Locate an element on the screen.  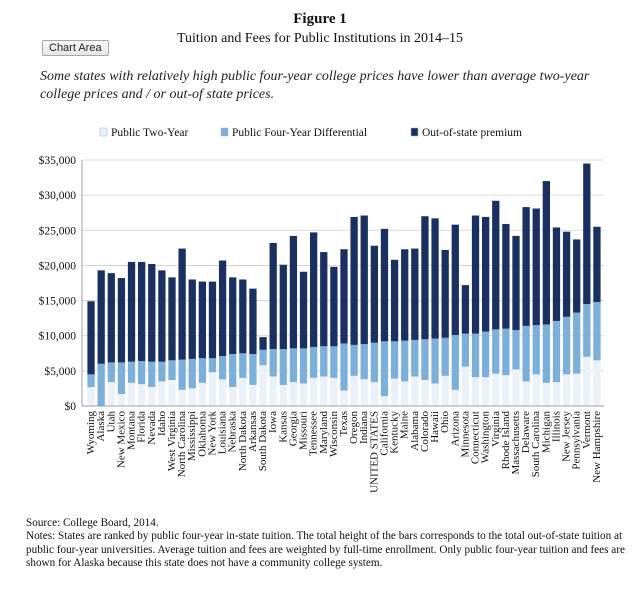
x-tick-label: Colorado is located at coordinates (425, 431).